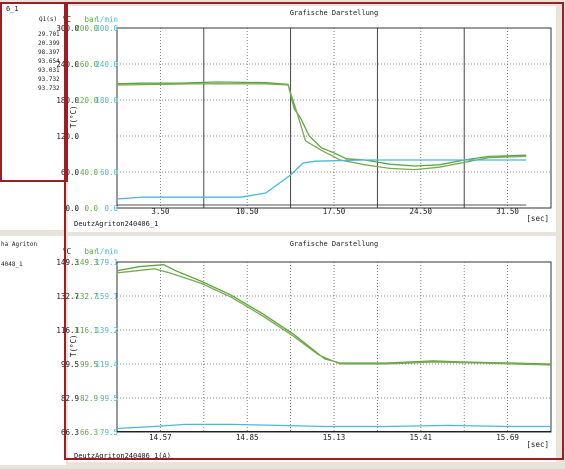  Describe the element at coordinates (49, 70) in the screenshot. I see `left-panel-value: 93.031` at that location.